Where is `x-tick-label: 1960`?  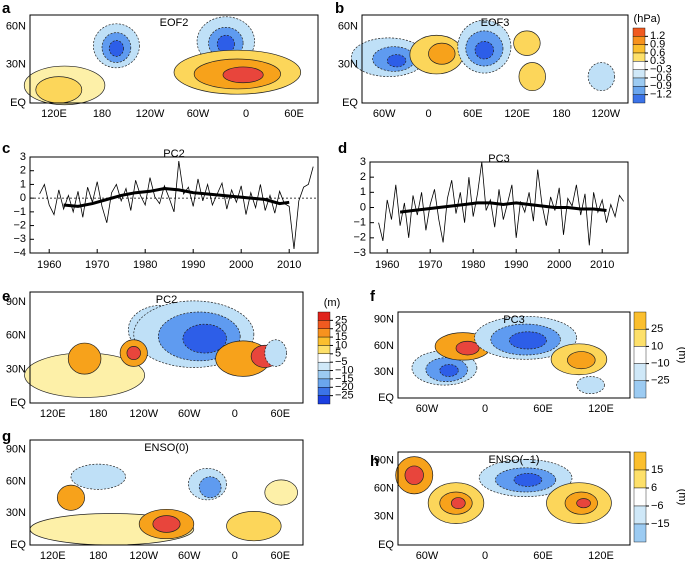
x-tick-label: 1960 is located at coordinates (387, 265).